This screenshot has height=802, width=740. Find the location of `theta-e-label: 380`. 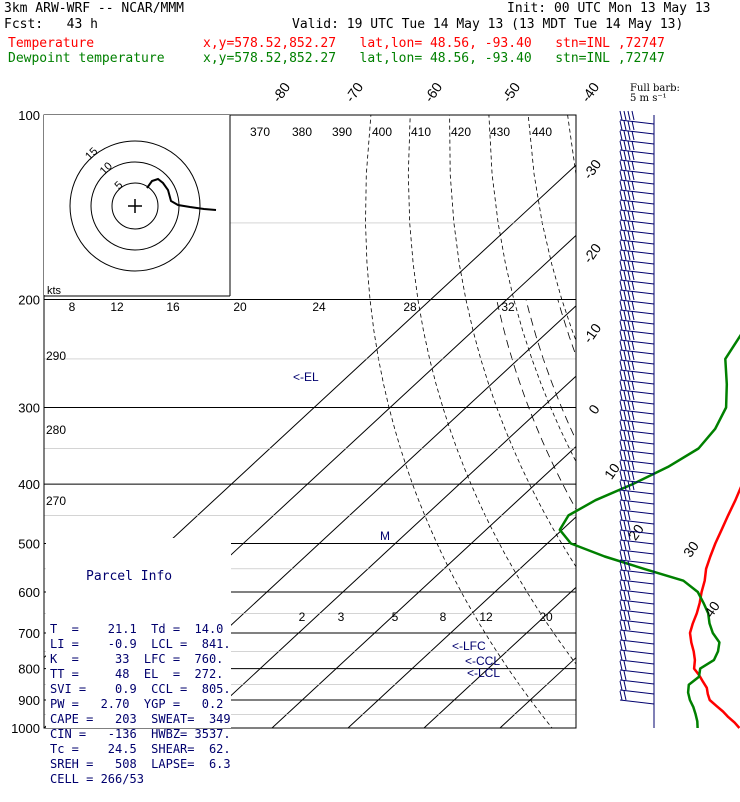

theta-e-label: 380 is located at coordinates (302, 132).